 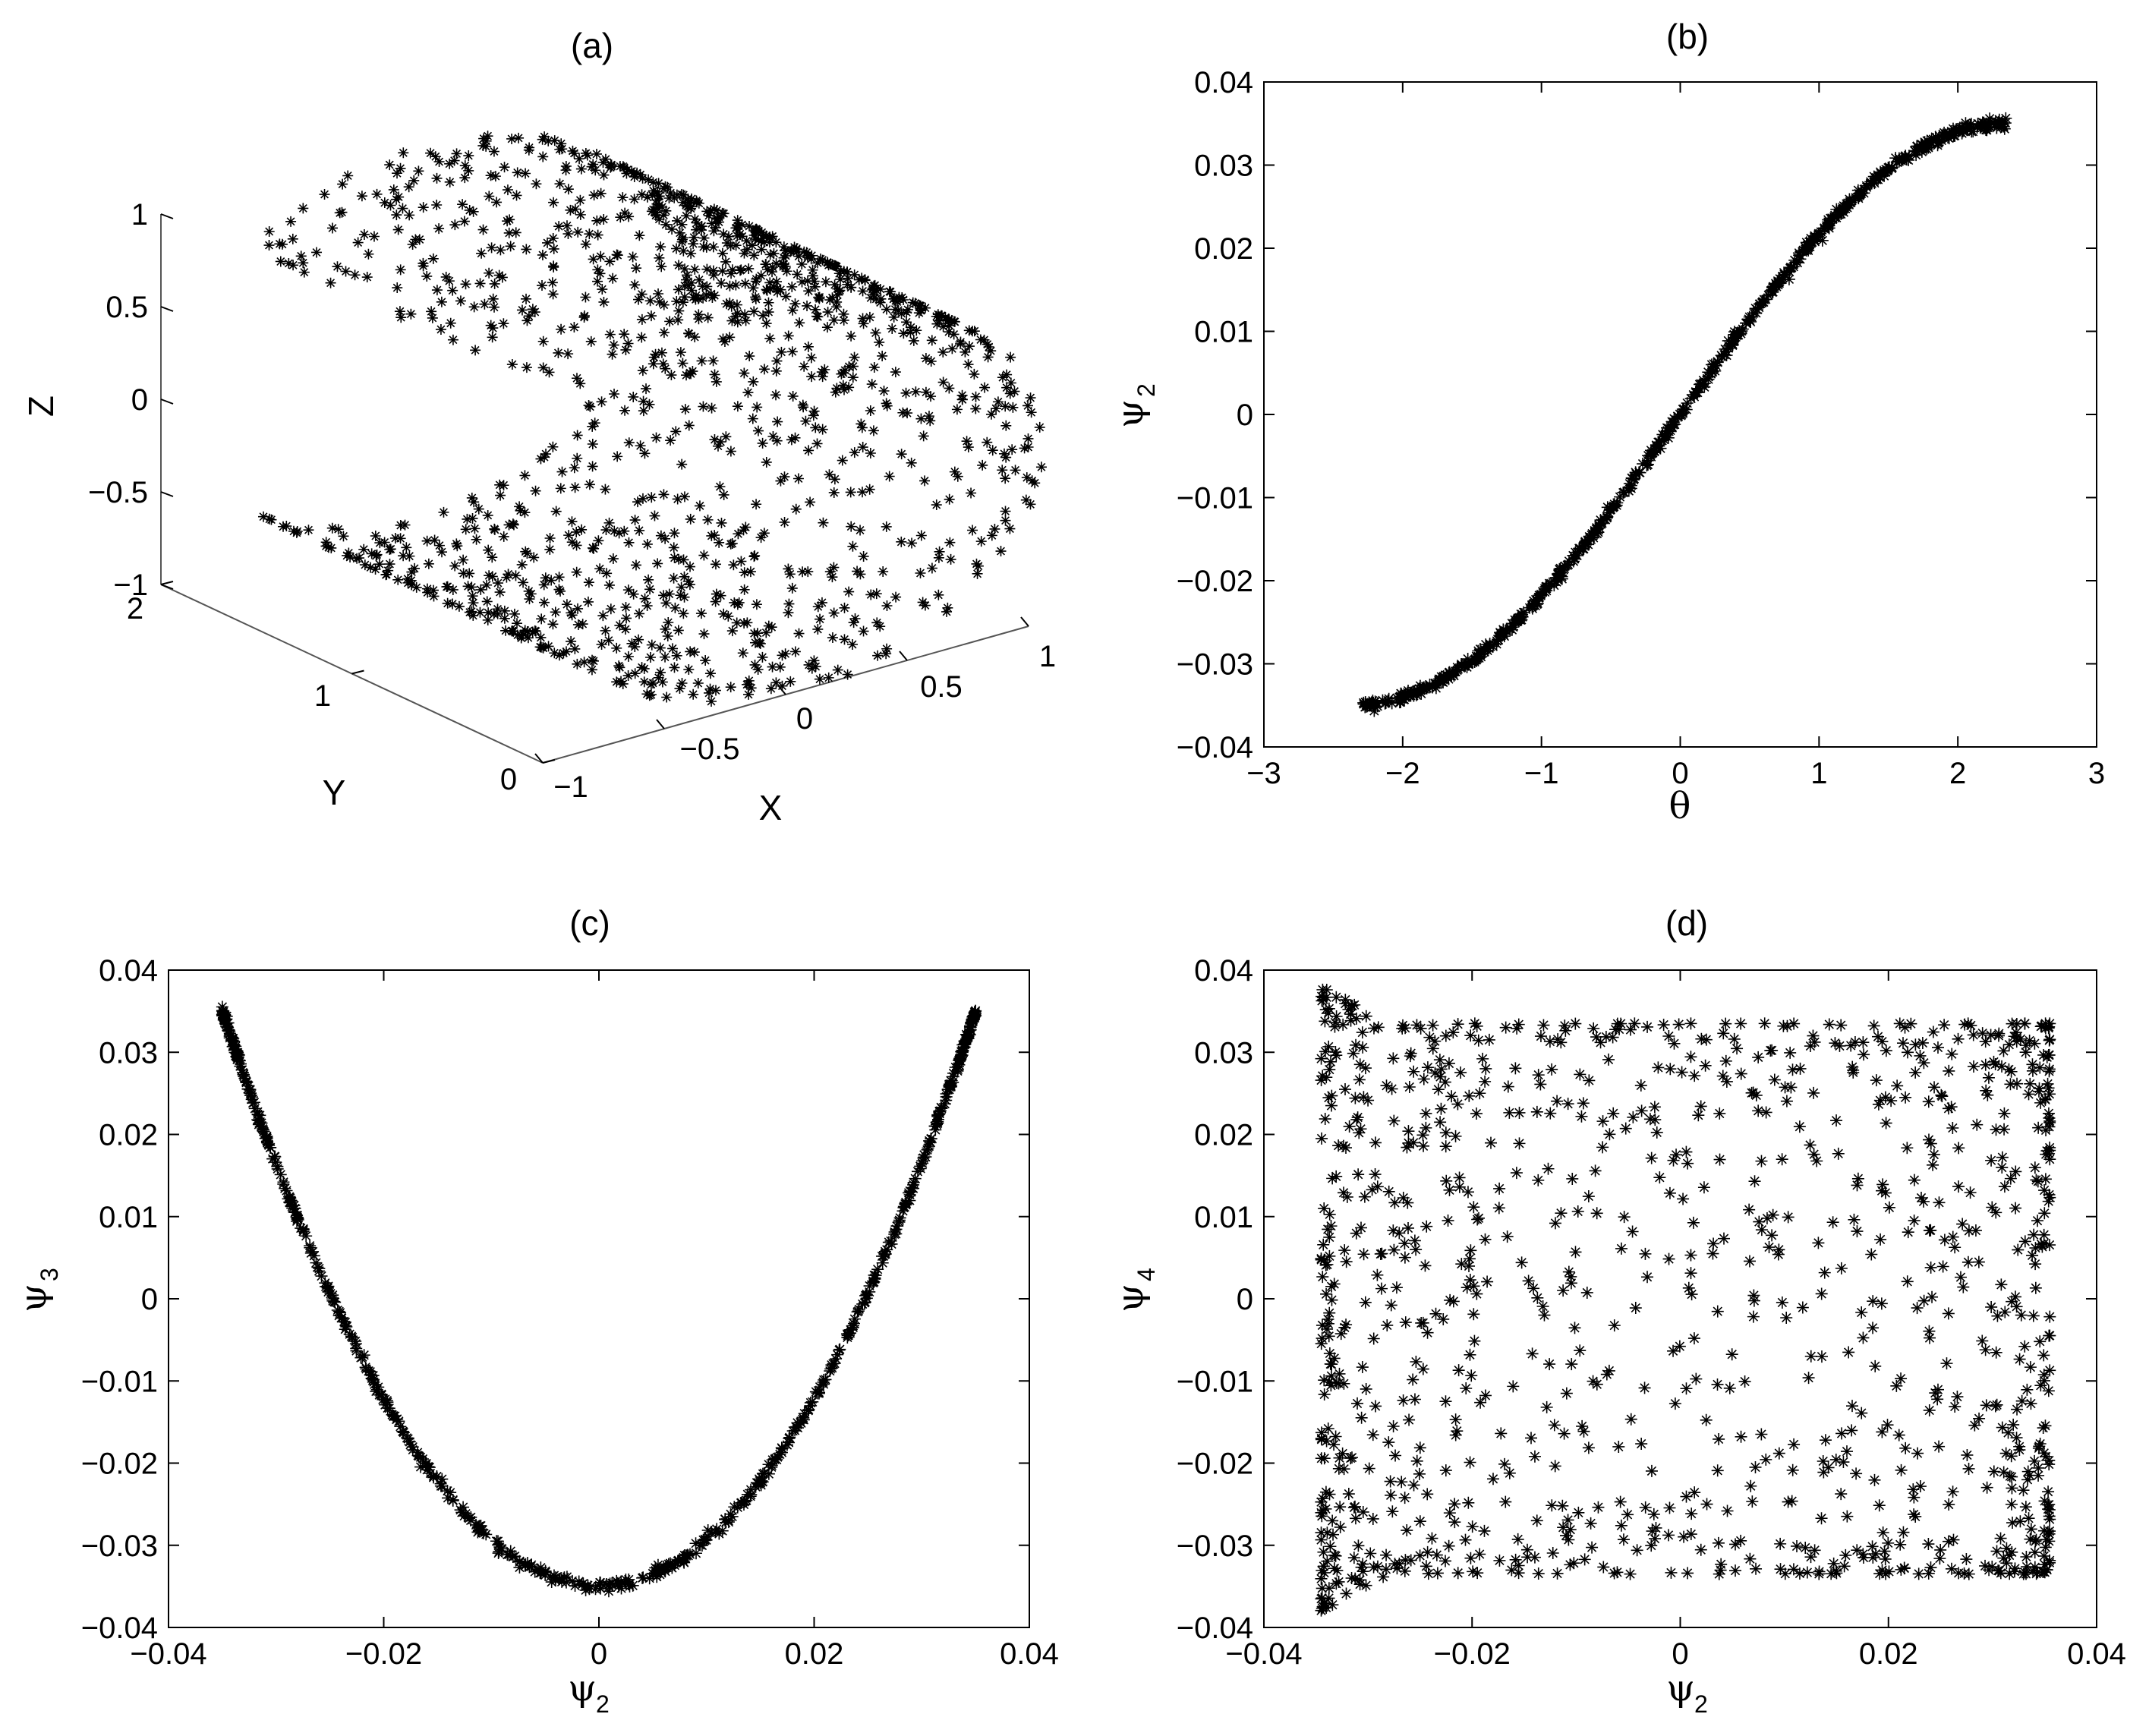 What do you see at coordinates (1130, 1298) in the screenshot?
I see `panel-d-y-label-symbol: ψ` at bounding box center [1130, 1298].